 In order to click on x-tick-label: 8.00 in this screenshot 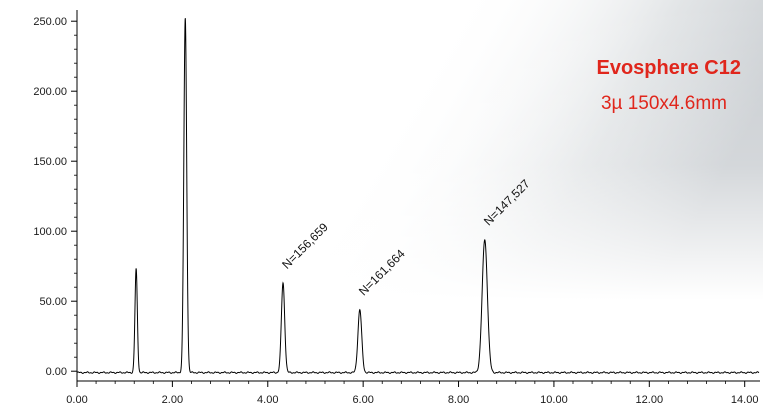, I will do `click(458, 400)`.